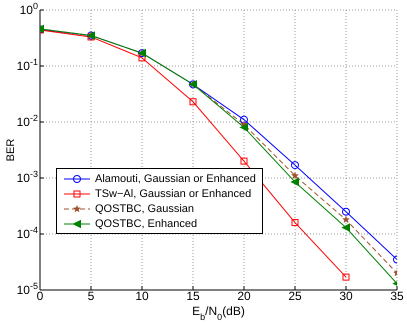 This screenshot has height=324, width=407. I want to click on y-tick-label: 10$^{-3}$, so click(27, 177).